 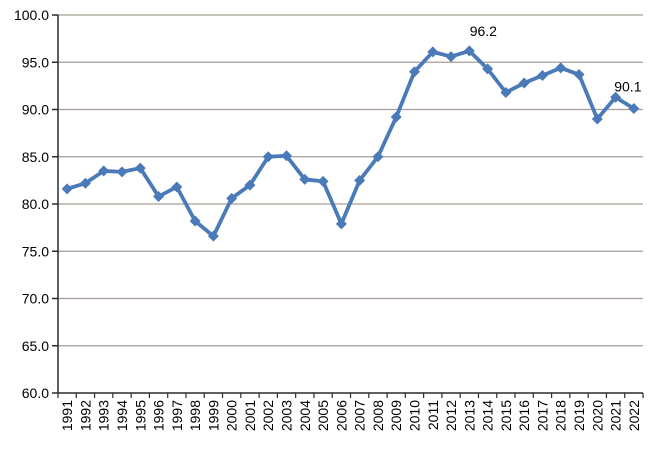 I want to click on x-tick-label: 1996, so click(x=159, y=415).